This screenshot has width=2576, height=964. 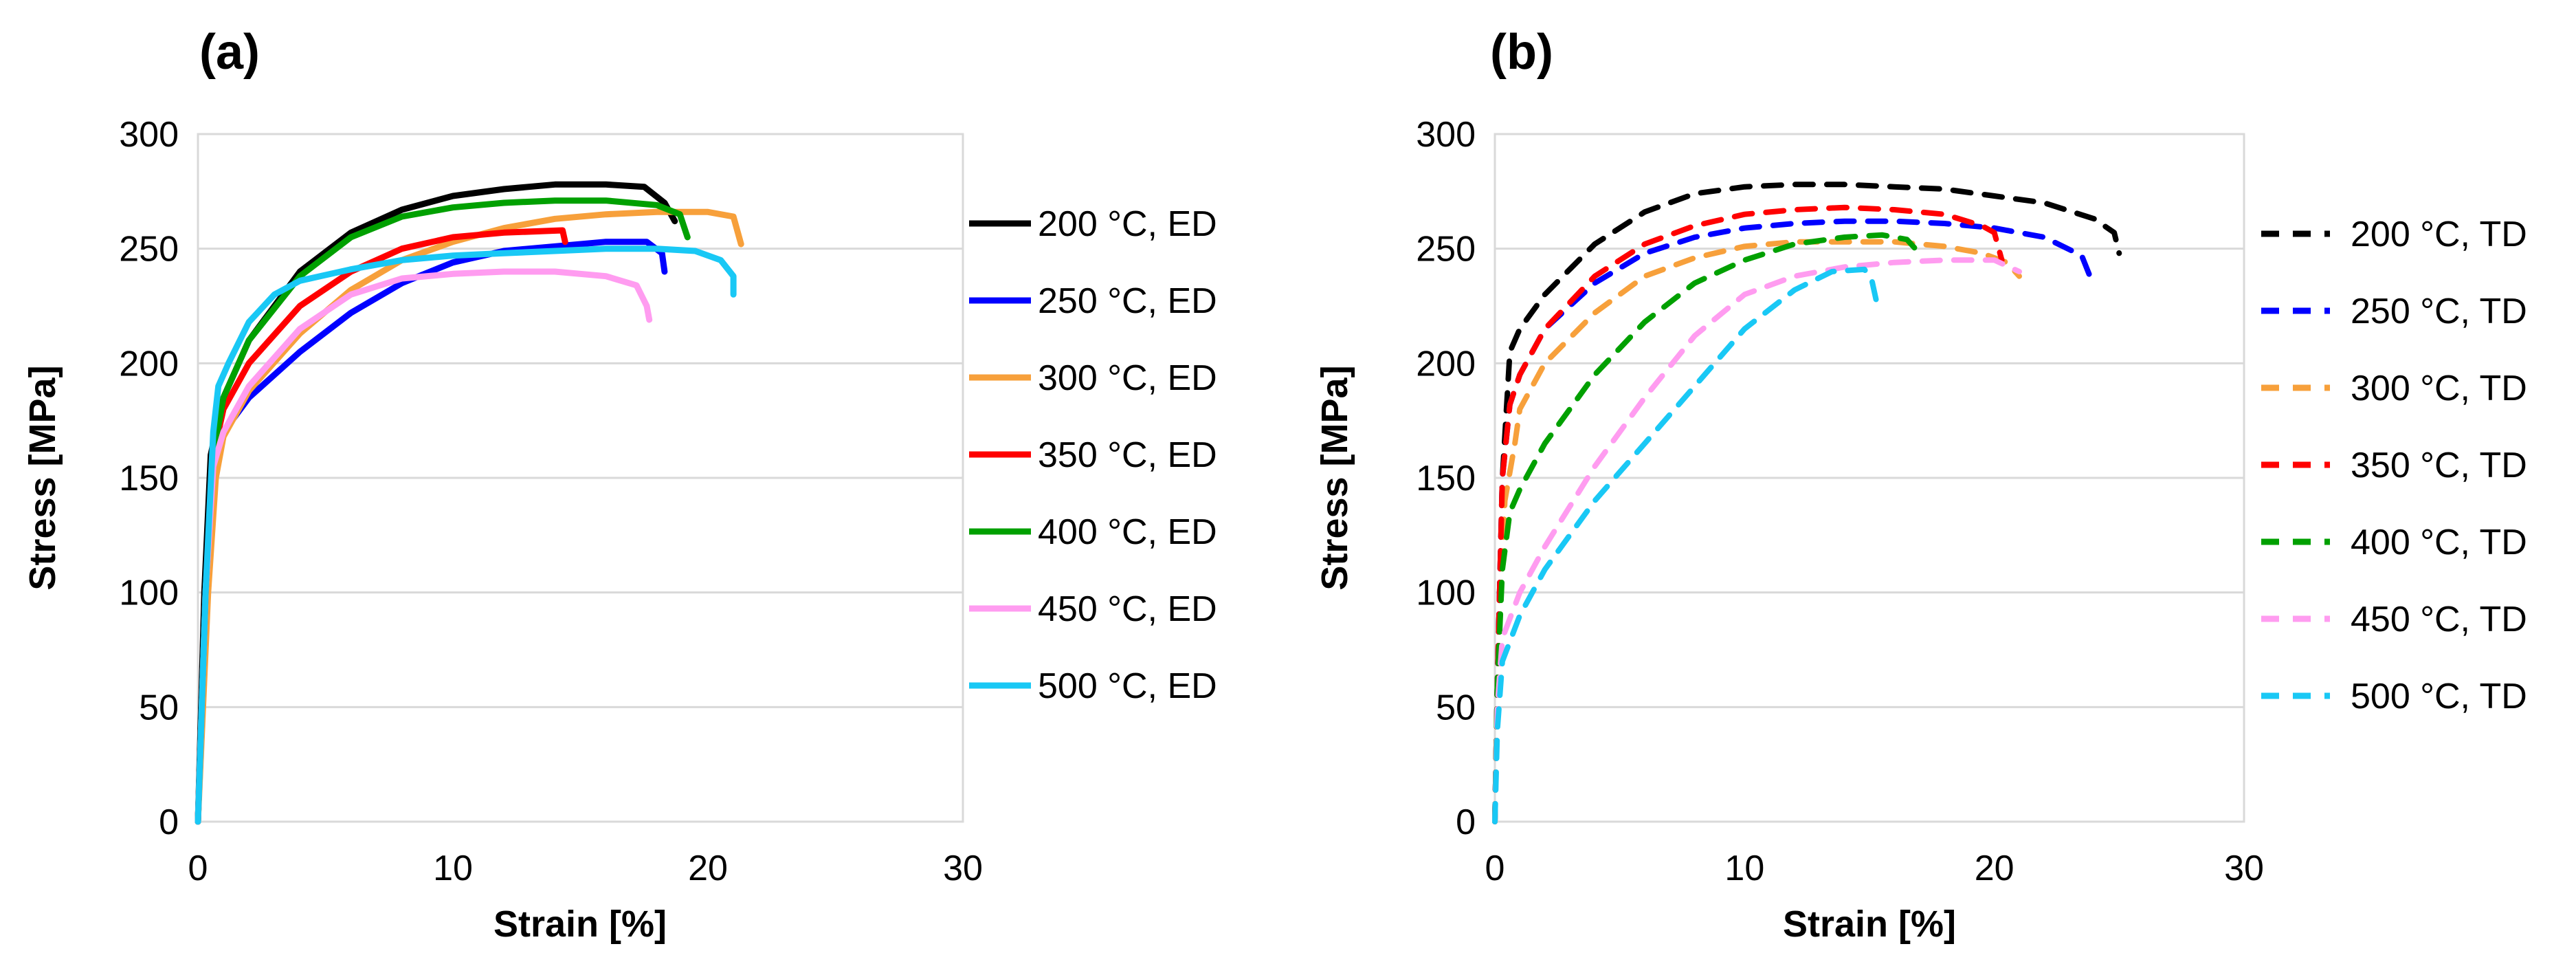 What do you see at coordinates (1127, 378) in the screenshot?
I see `legend-label: 300 °C, ED` at bounding box center [1127, 378].